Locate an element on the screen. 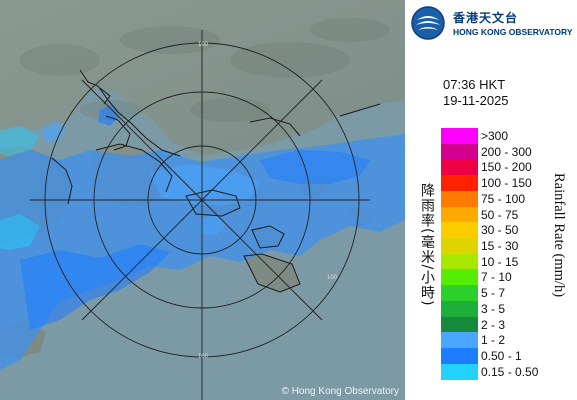 This screenshot has width=577, height=400. legend-range-label: 3 - 5 is located at coordinates (493, 308).